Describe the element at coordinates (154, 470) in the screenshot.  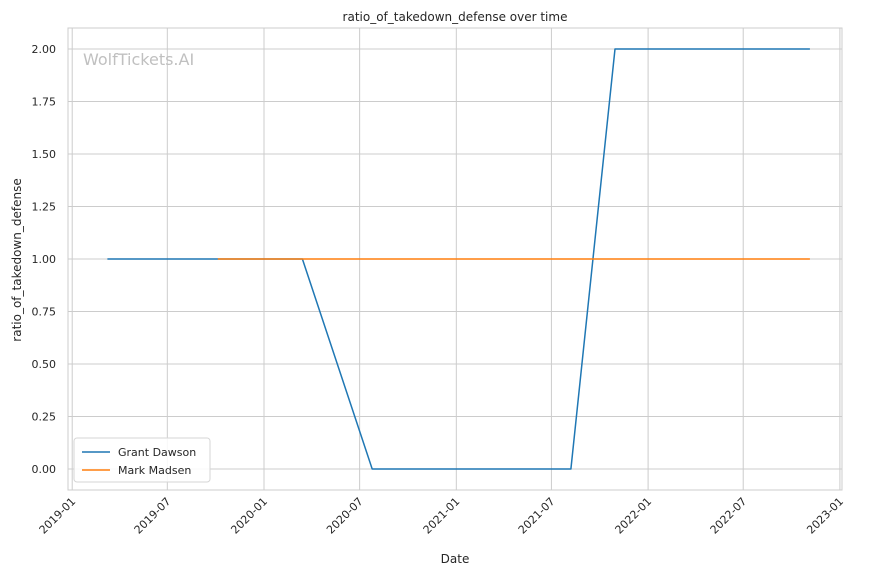
I see `legend-entry: Mark Madsen` at that location.